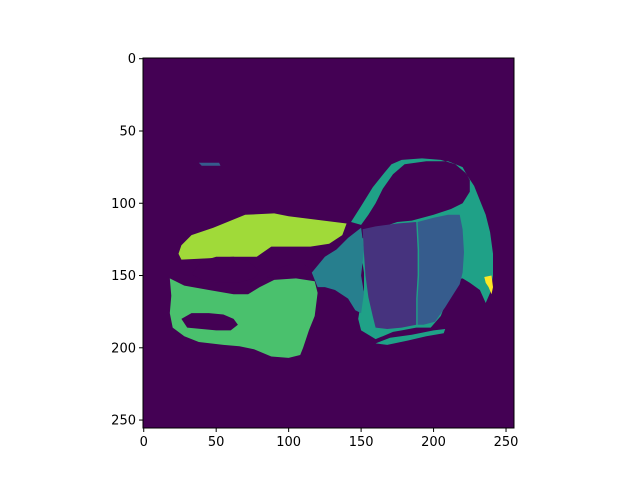 This screenshot has width=640, height=480. What do you see at coordinates (123, 421) in the screenshot?
I see `y-tick-label: 250` at bounding box center [123, 421].